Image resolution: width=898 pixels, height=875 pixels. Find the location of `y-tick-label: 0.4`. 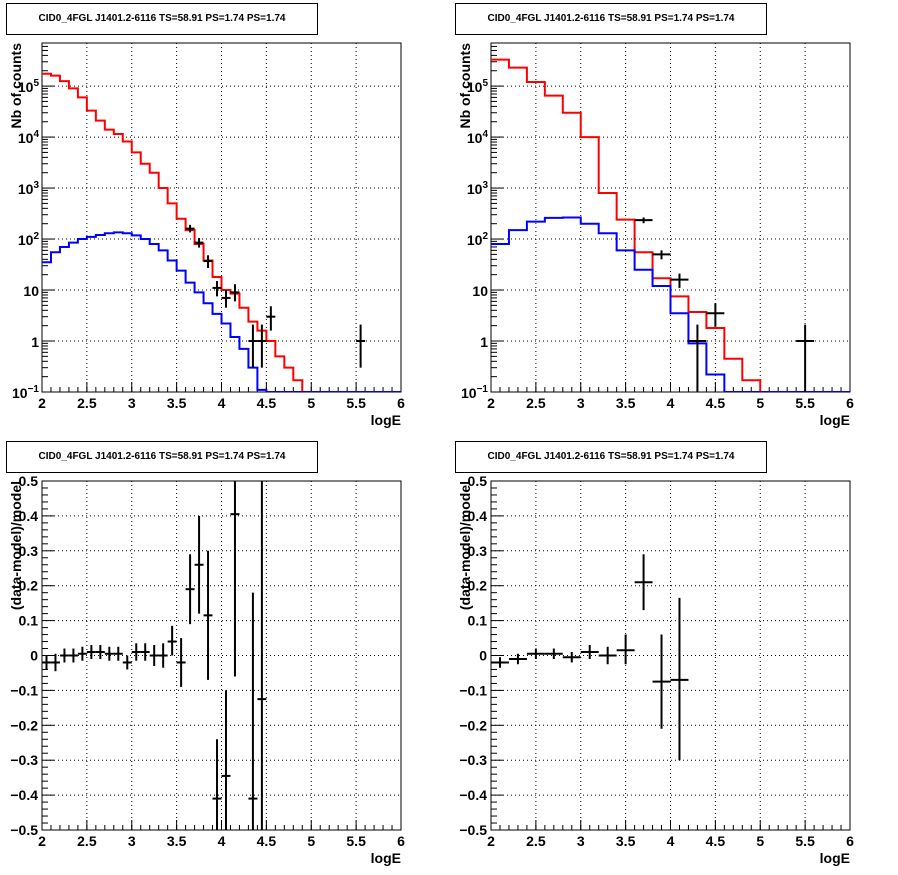

y-tick-label: 0.4 is located at coordinates (478, 516).